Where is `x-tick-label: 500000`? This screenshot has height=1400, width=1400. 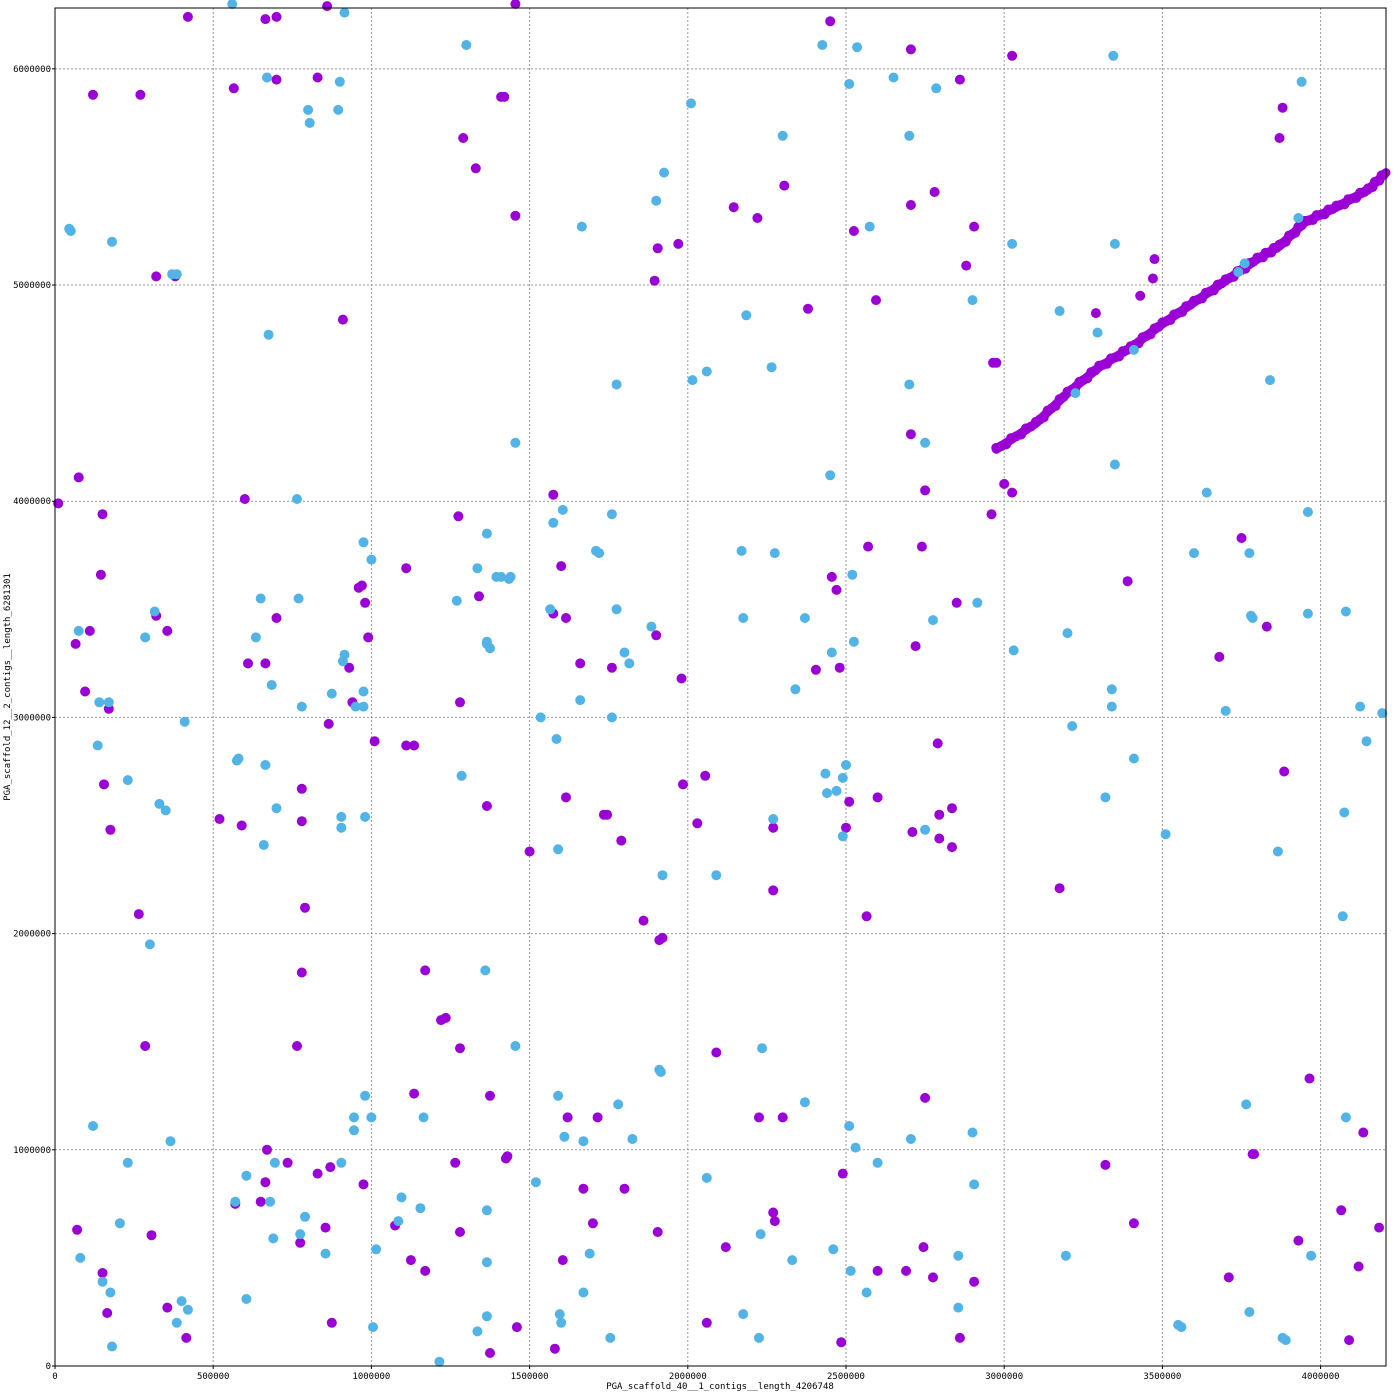 x-tick-label: 500000 is located at coordinates (213, 1377).